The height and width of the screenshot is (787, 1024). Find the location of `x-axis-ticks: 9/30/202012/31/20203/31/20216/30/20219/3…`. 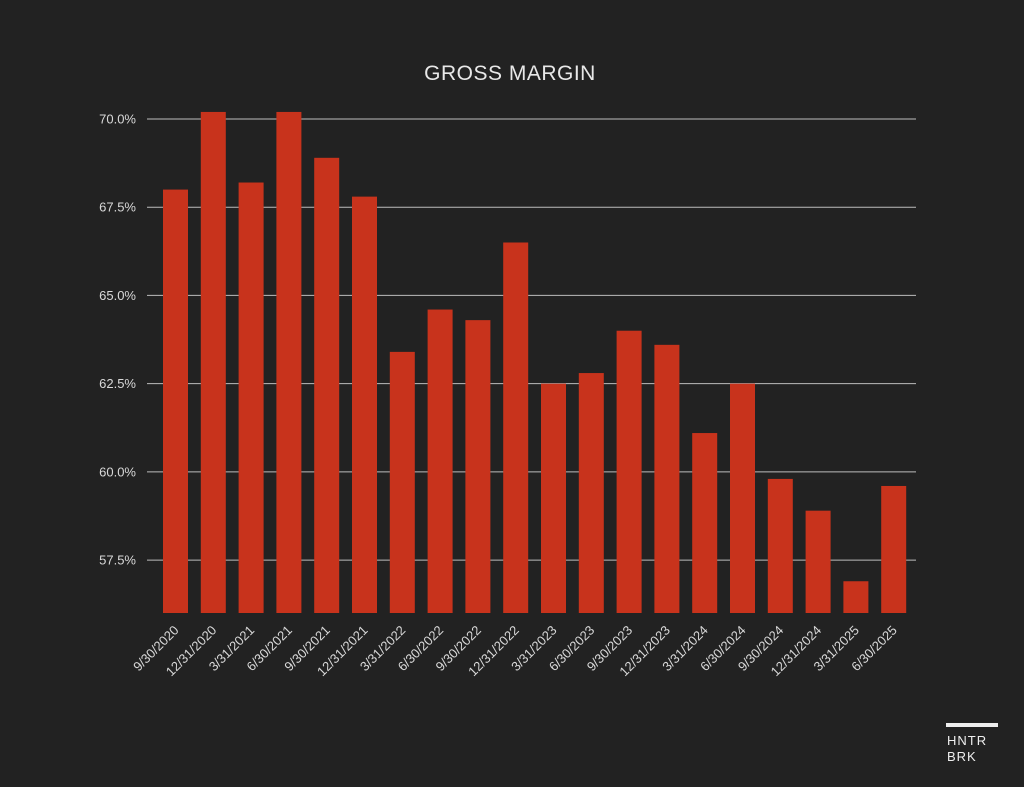

x-axis-ticks: 9/30/202012/31/20203/31/20216/30/20219/3… is located at coordinates (515, 651).